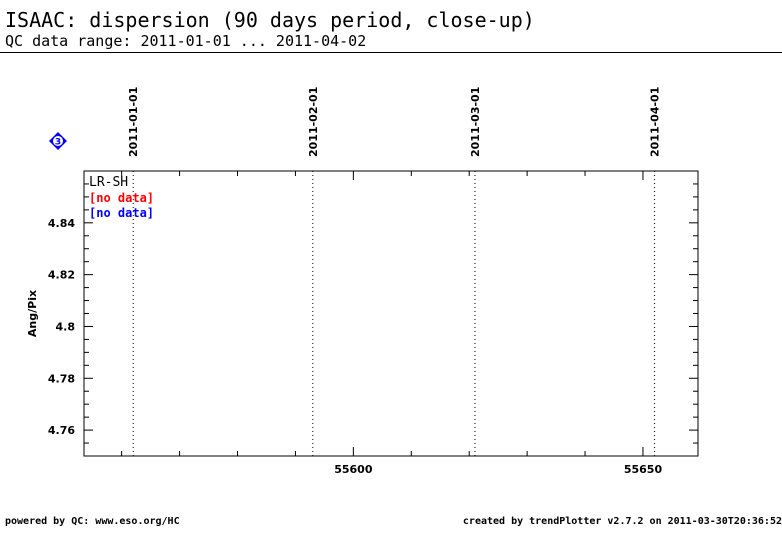 The image size is (782, 542). What do you see at coordinates (61, 275) in the screenshot?
I see `y-tick-label: 4.82` at bounding box center [61, 275].